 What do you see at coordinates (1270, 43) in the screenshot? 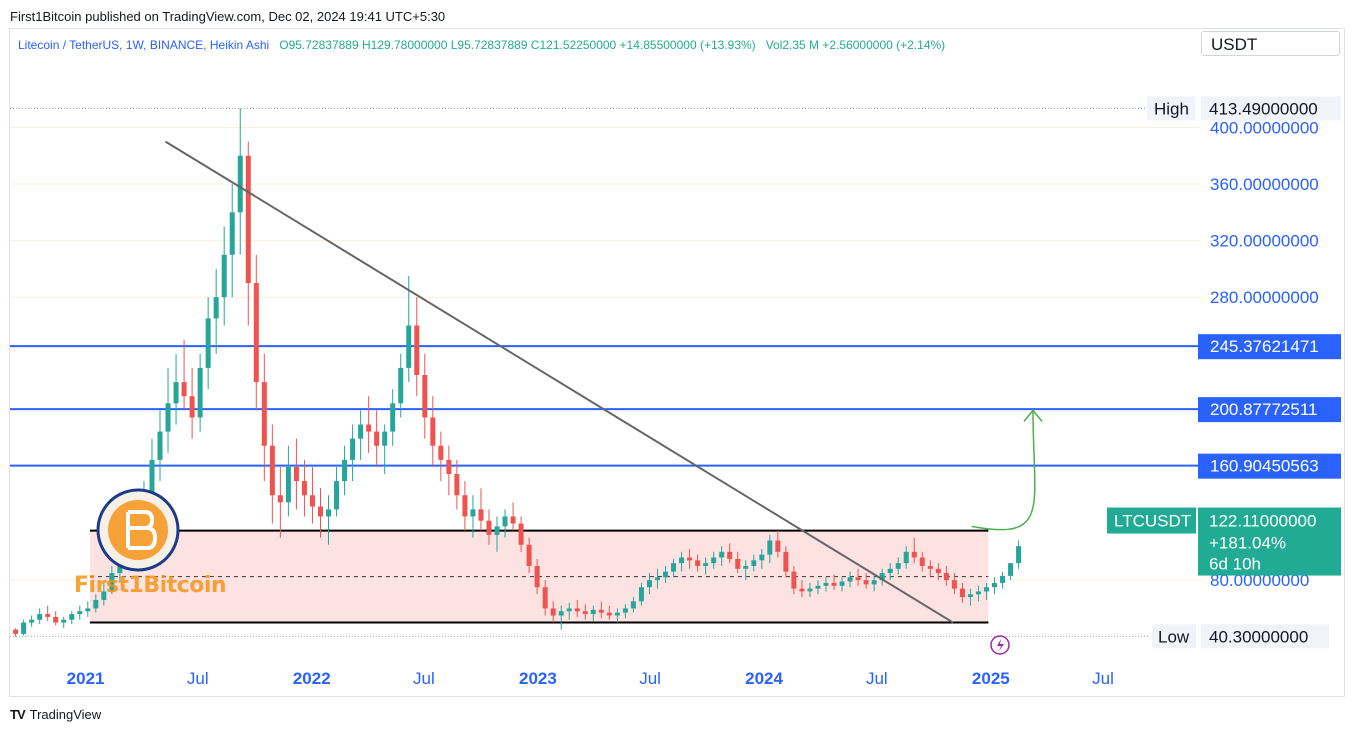
I see `currency-selector: USDT` at bounding box center [1270, 43].